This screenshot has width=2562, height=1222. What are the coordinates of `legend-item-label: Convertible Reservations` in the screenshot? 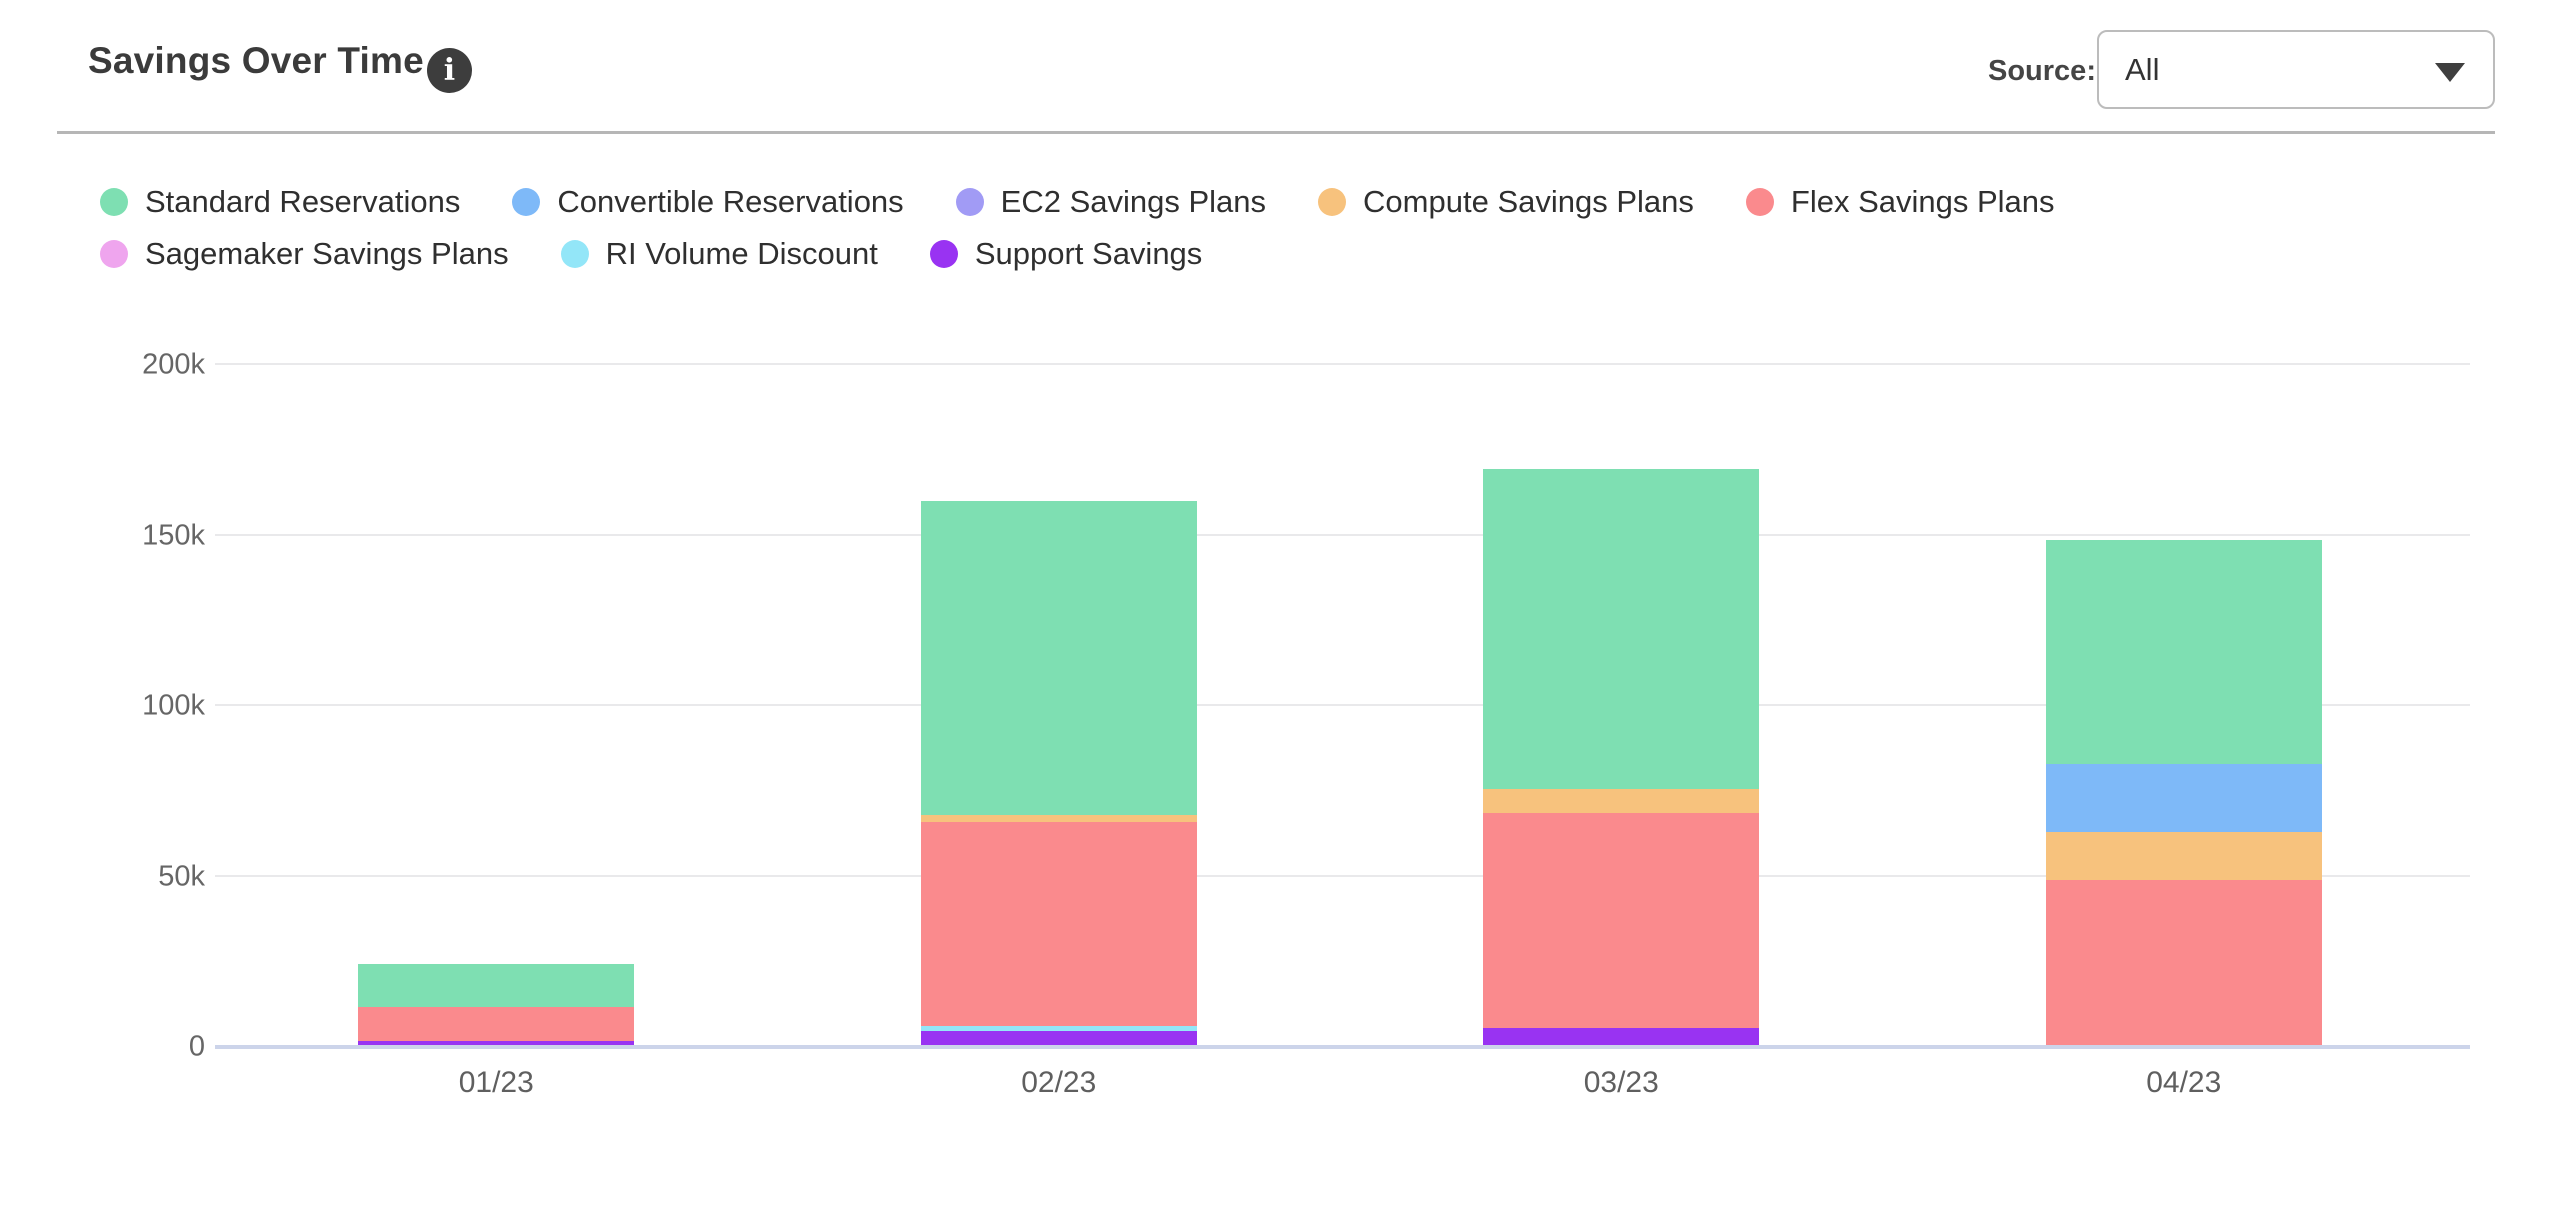 It's located at (730, 201).